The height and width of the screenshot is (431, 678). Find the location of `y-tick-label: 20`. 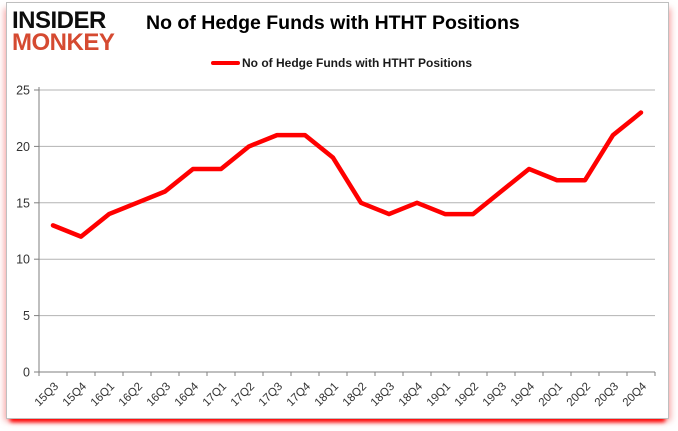

y-tick-label: 20 is located at coordinates (23, 147).